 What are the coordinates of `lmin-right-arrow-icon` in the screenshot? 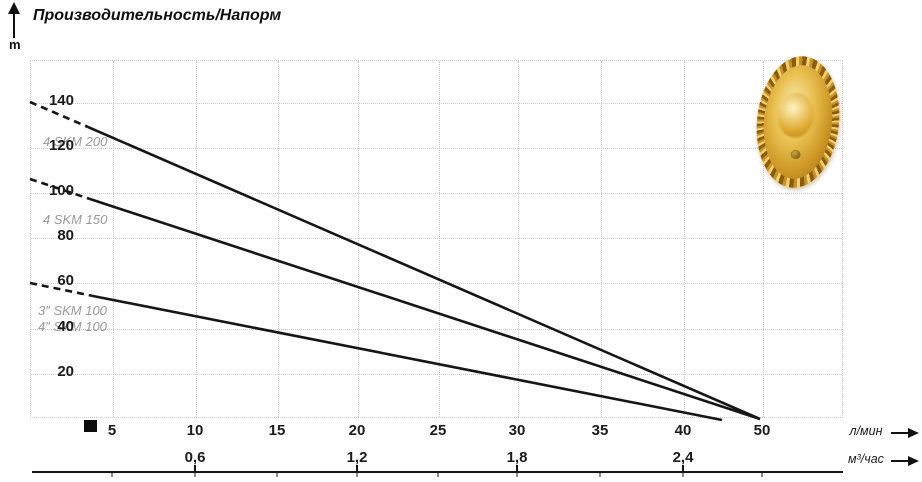 It's located at (905, 433).